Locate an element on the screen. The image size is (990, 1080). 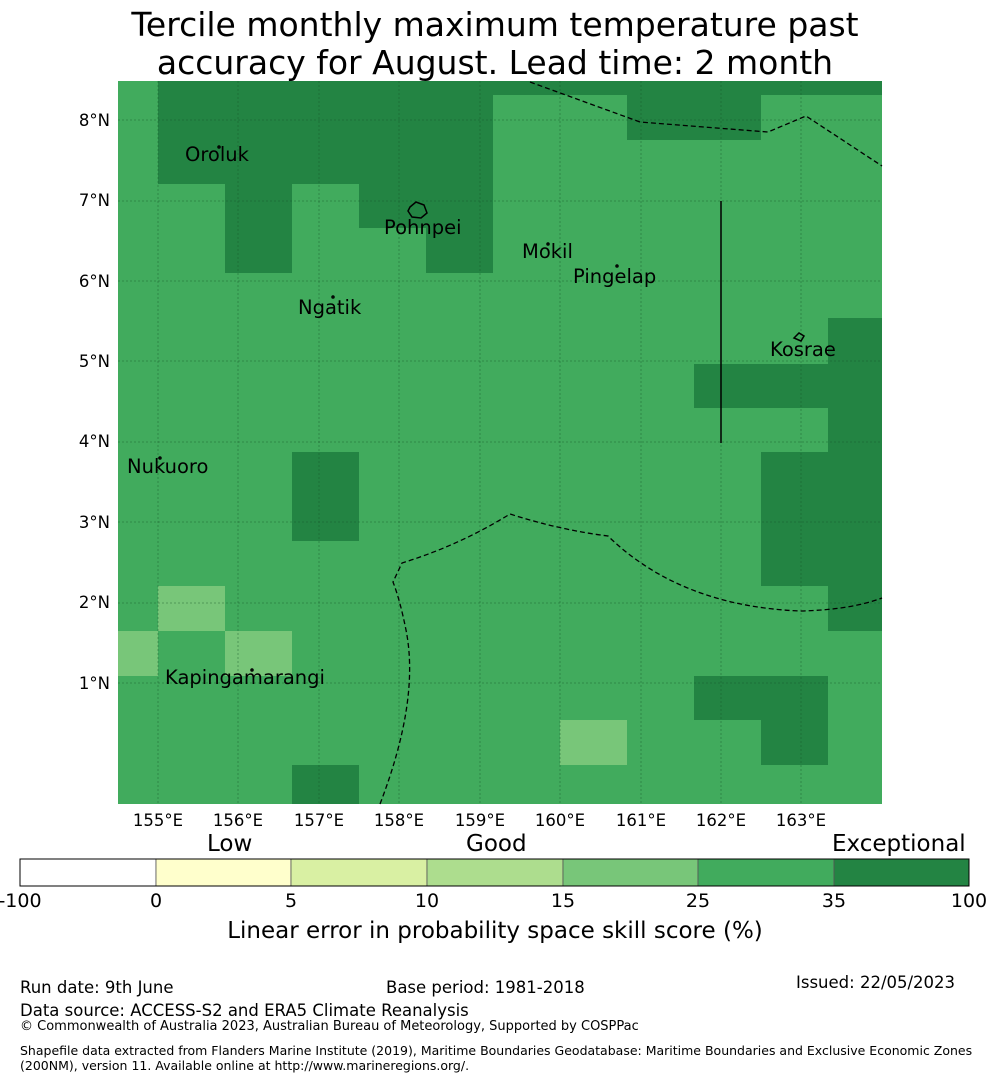
colorbar-frame is located at coordinates (494, 872).